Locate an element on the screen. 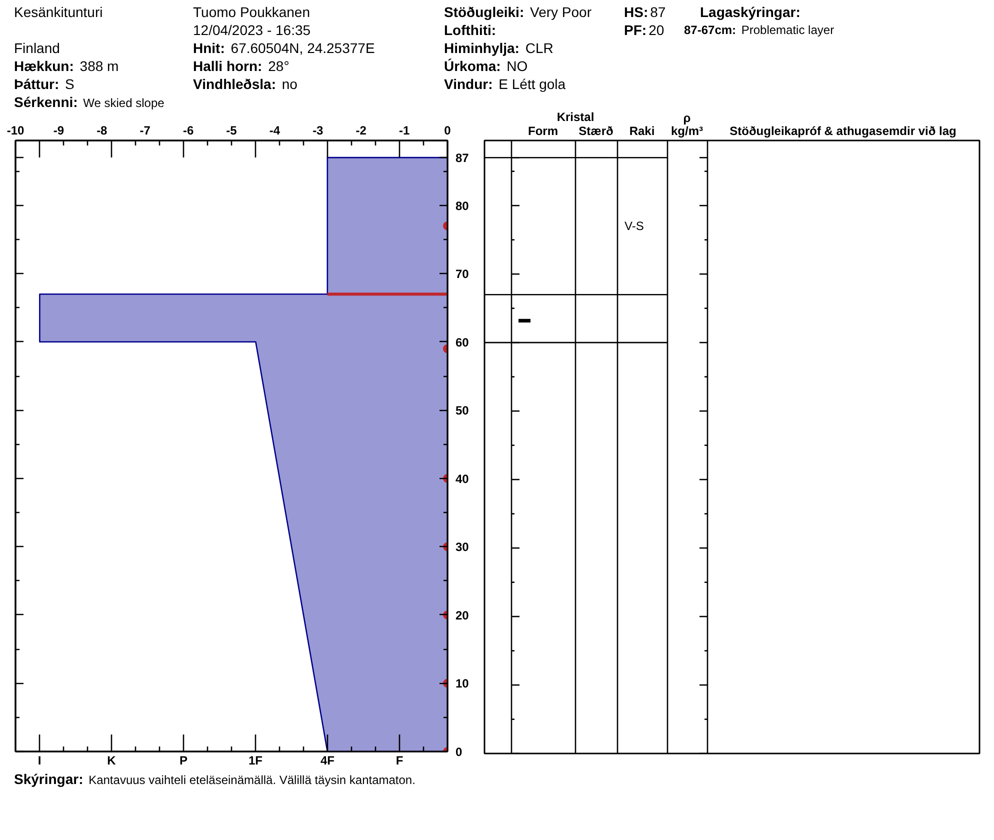  text: PF:20 is located at coordinates (644, 30).